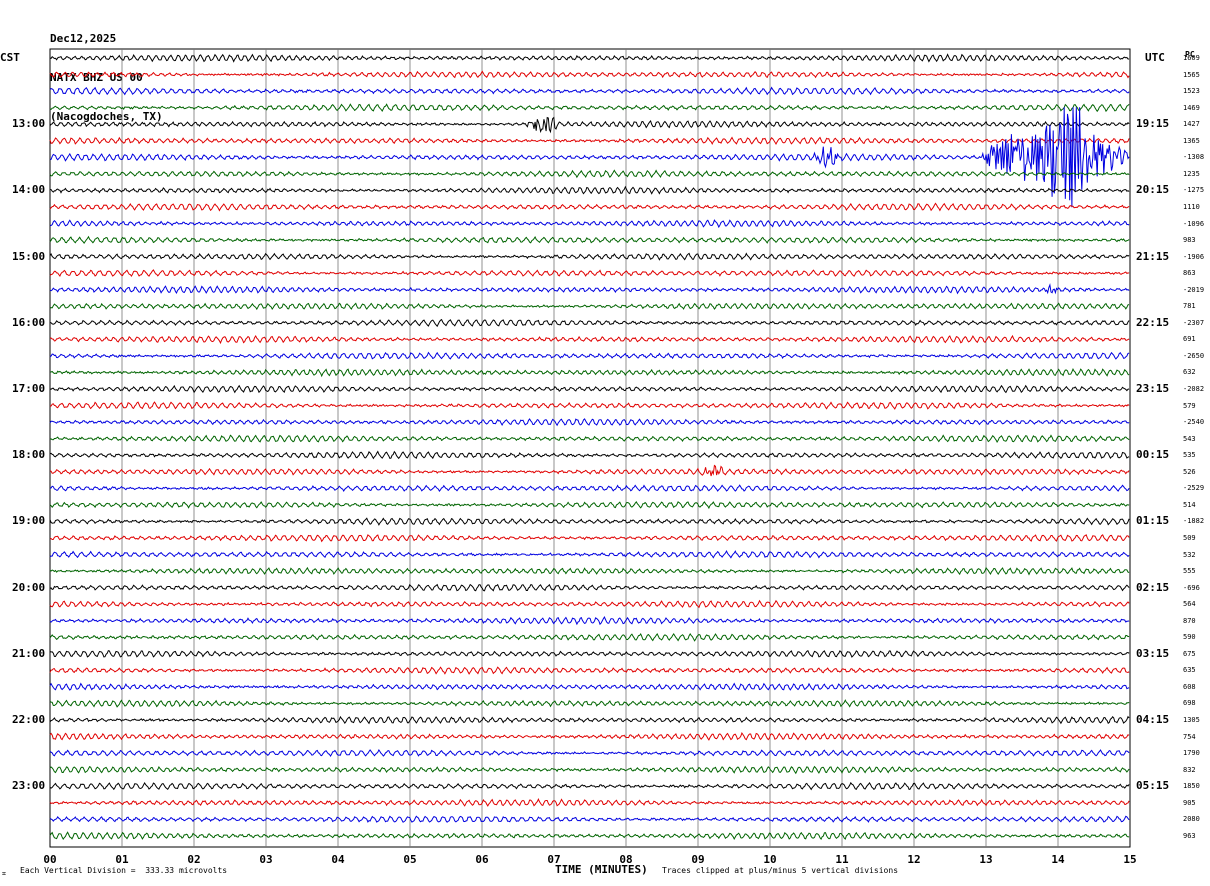 The height and width of the screenshot is (886, 1210). I want to click on left-time-label: 18:00, so click(29, 455).